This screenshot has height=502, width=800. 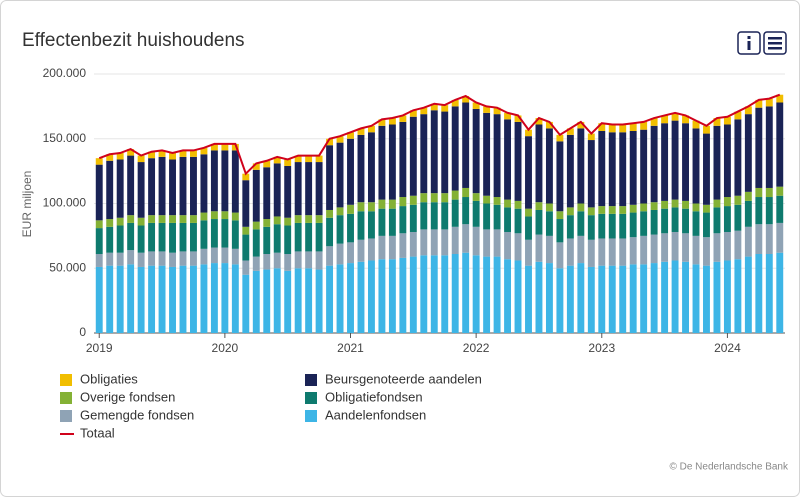 I want to click on legend-label: Obligatiefondsen, so click(x=374, y=396).